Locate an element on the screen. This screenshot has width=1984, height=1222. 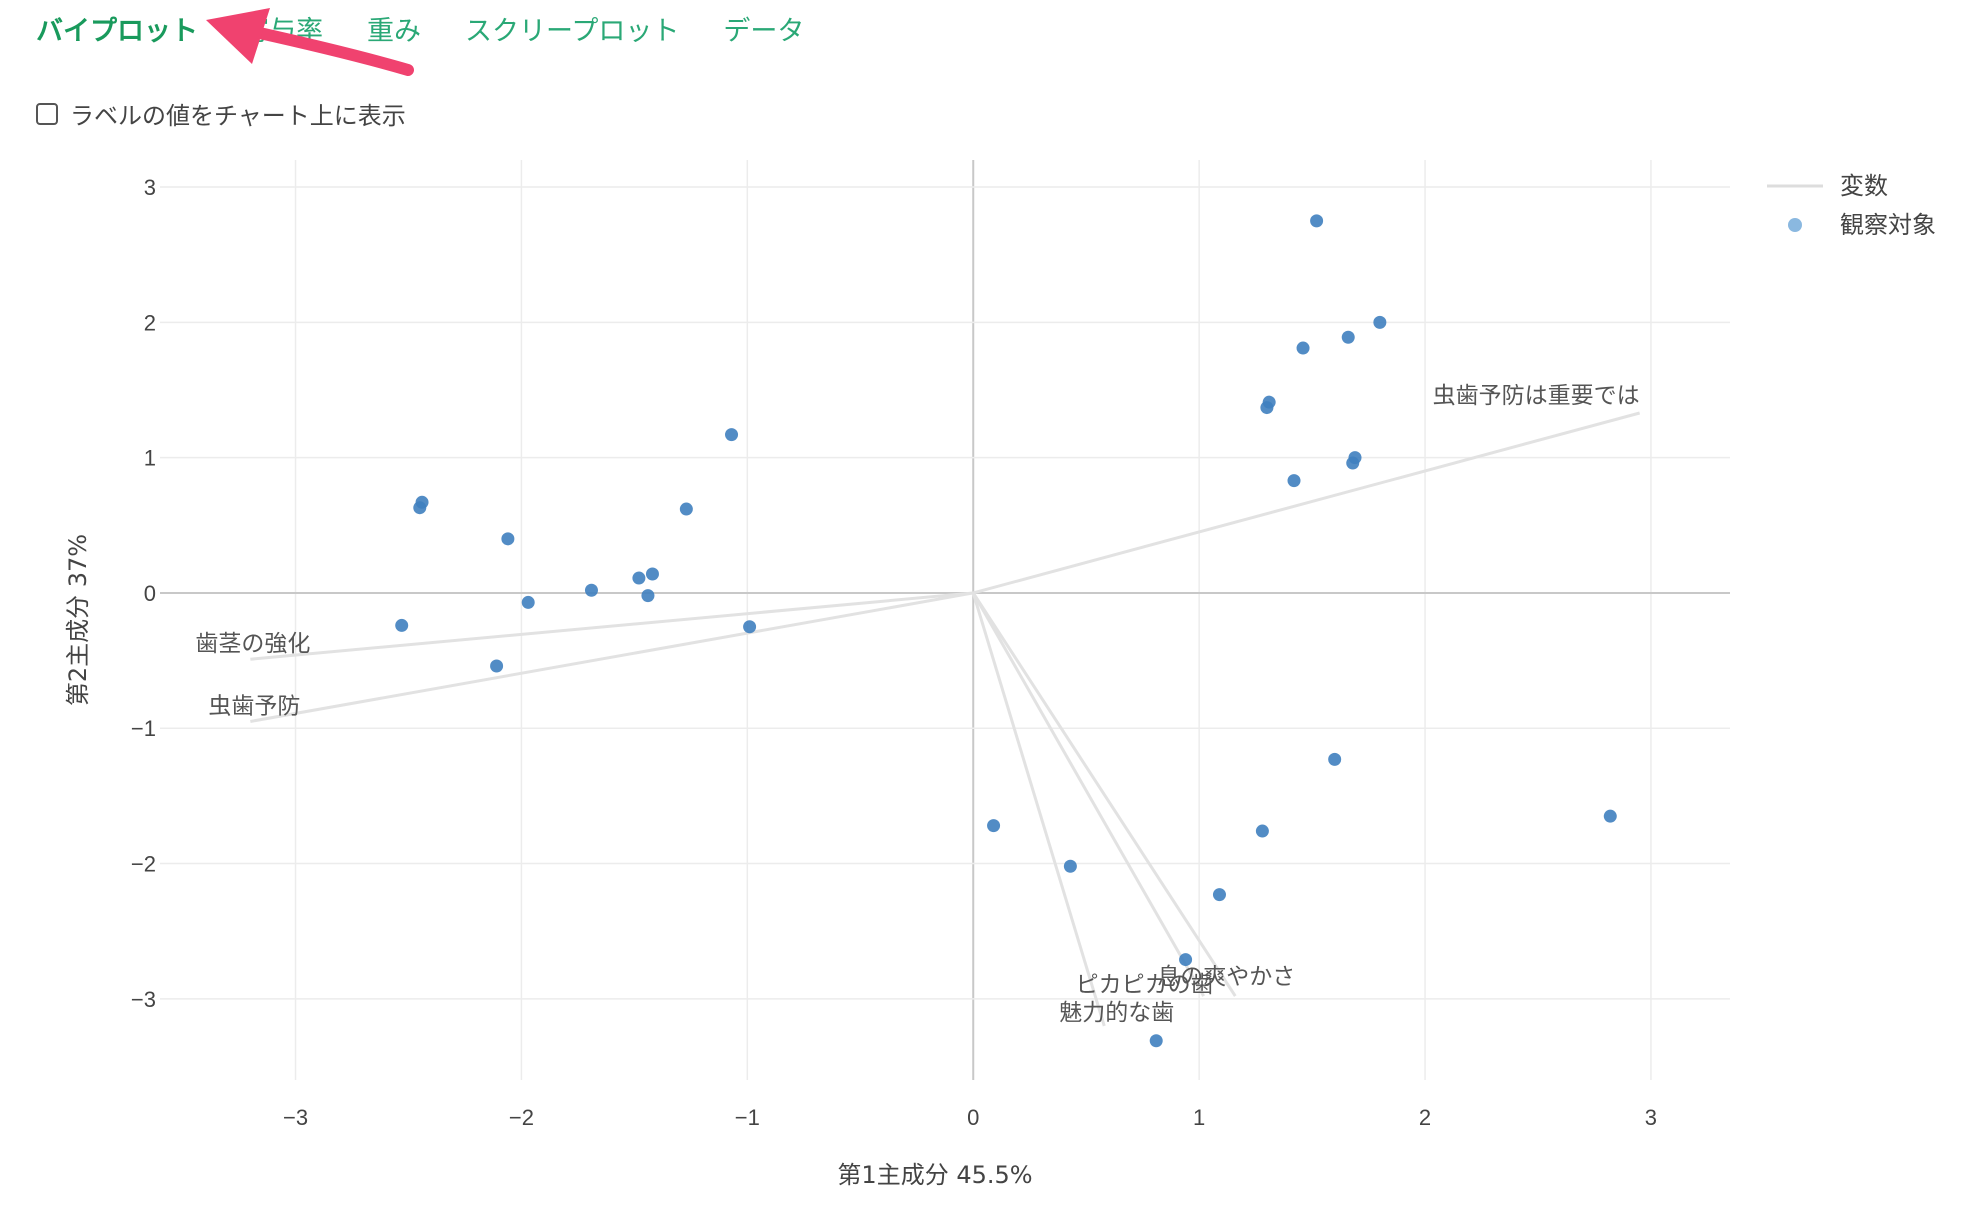
variable-label: 虫歯予防 is located at coordinates (254, 706).